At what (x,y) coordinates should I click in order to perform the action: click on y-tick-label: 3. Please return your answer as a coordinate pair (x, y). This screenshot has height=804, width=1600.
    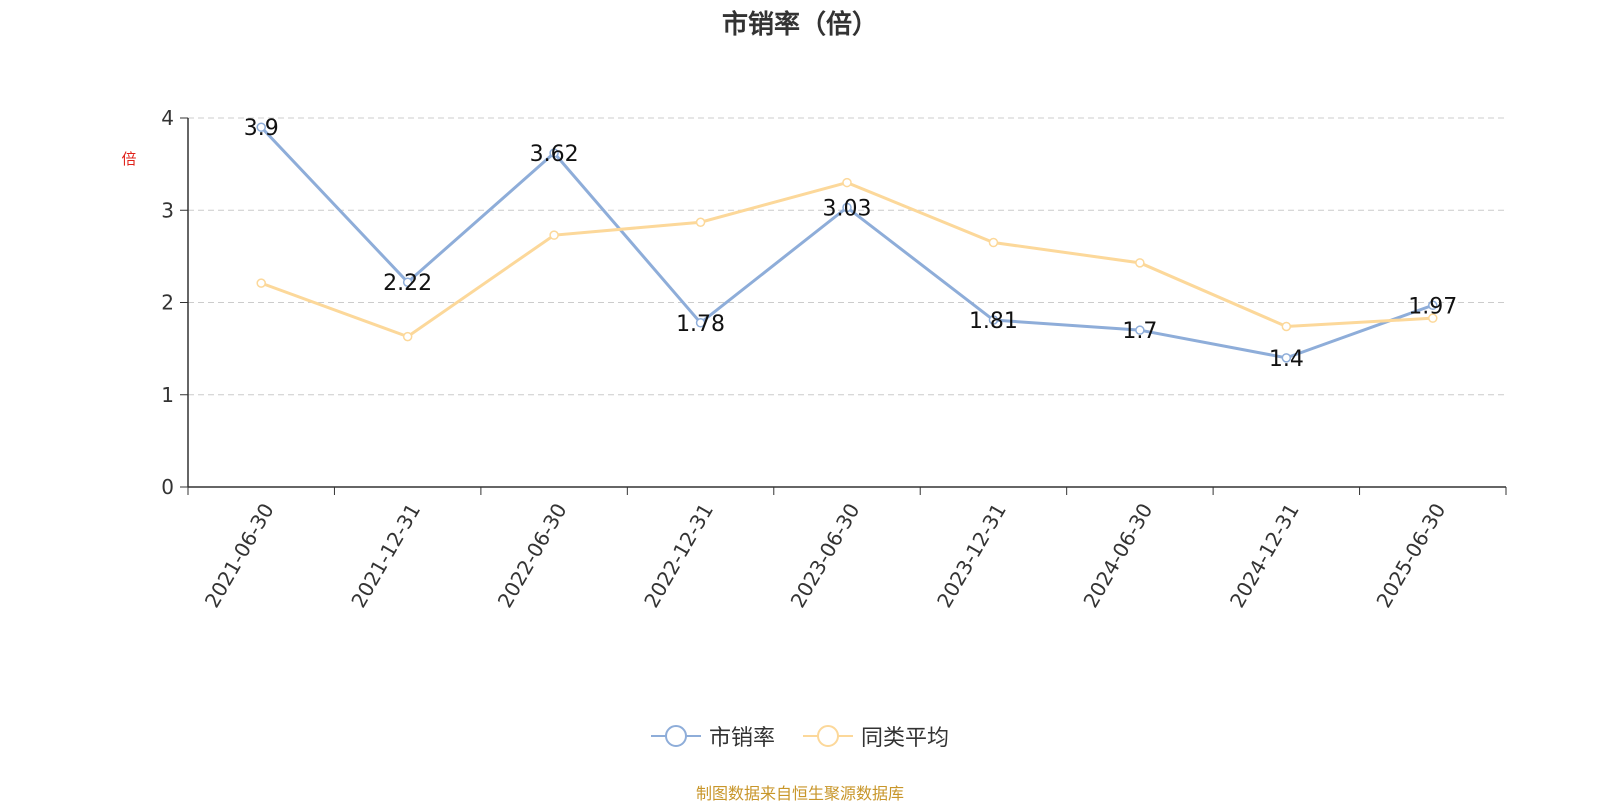
    Looking at the image, I should click on (167, 210).